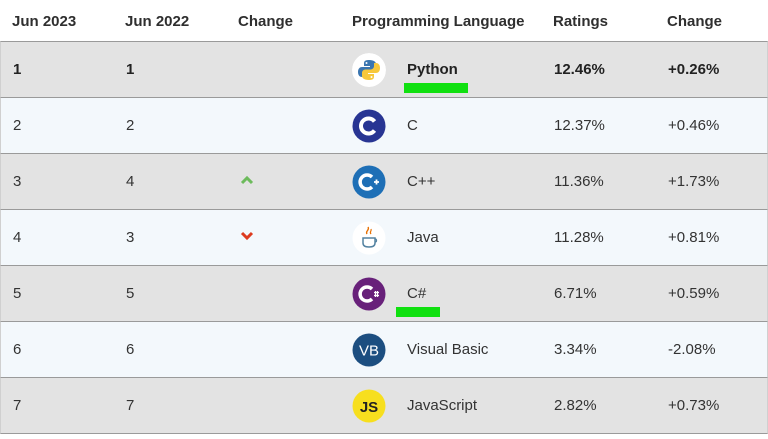  I want to click on table-row: 3 4 C++ 11.36% +1.73%, so click(384, 181).